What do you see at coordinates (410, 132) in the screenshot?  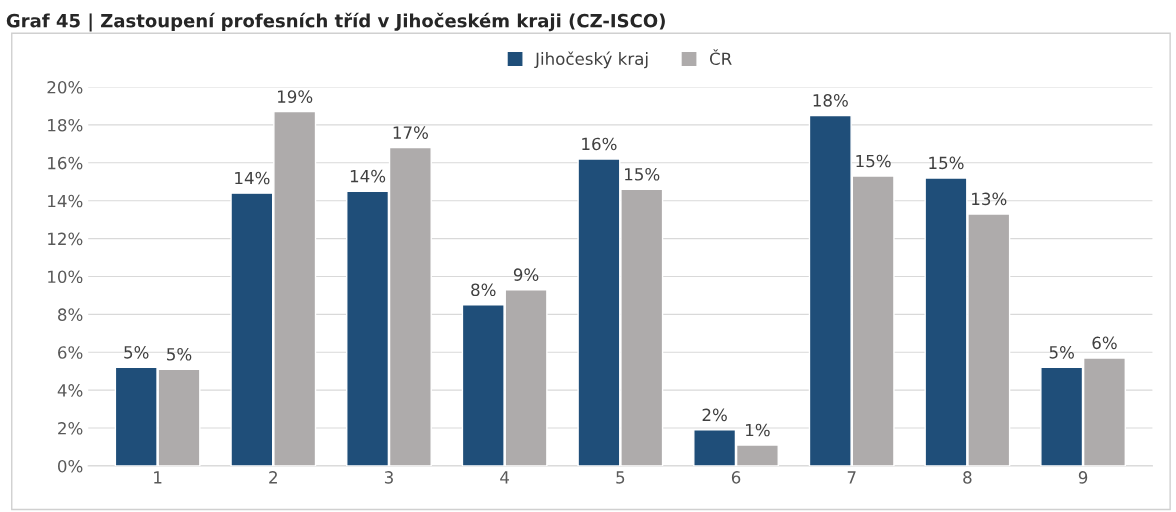 I see `data-label: 17%` at bounding box center [410, 132].